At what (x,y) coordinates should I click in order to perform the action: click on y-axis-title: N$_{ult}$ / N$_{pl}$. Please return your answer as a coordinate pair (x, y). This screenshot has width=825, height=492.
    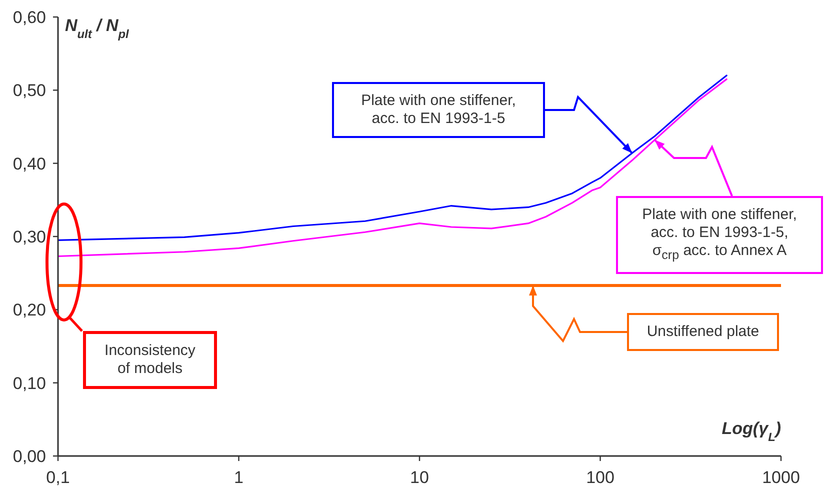
    Looking at the image, I should click on (97, 28).